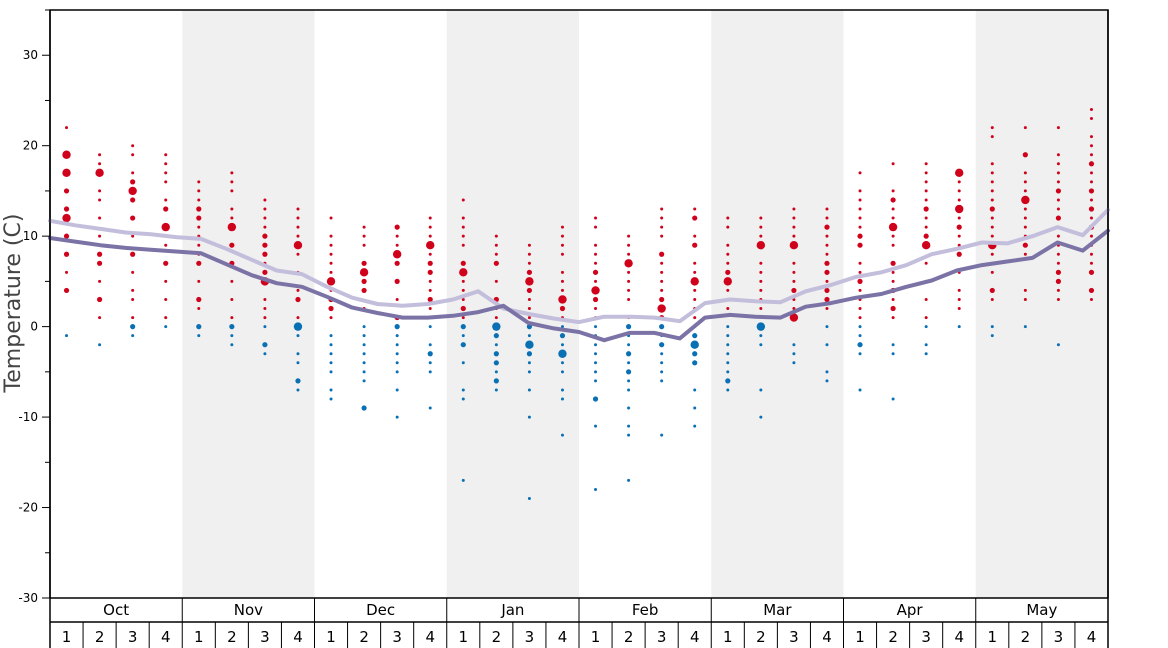 This screenshot has height=648, width=1168. I want to click on month-label-apr: Apr, so click(910, 610).